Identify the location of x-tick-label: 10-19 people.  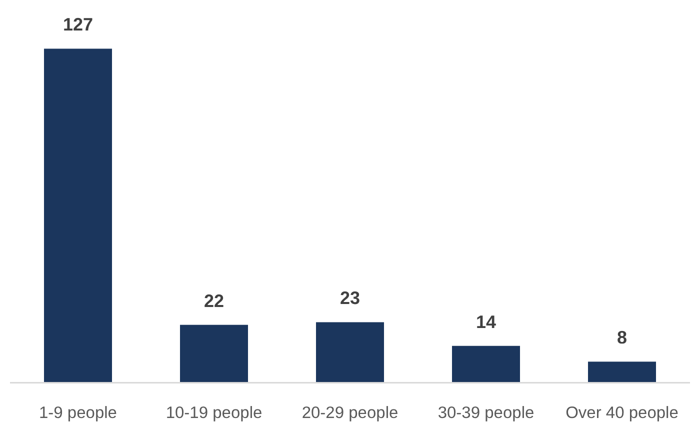
(214, 413).